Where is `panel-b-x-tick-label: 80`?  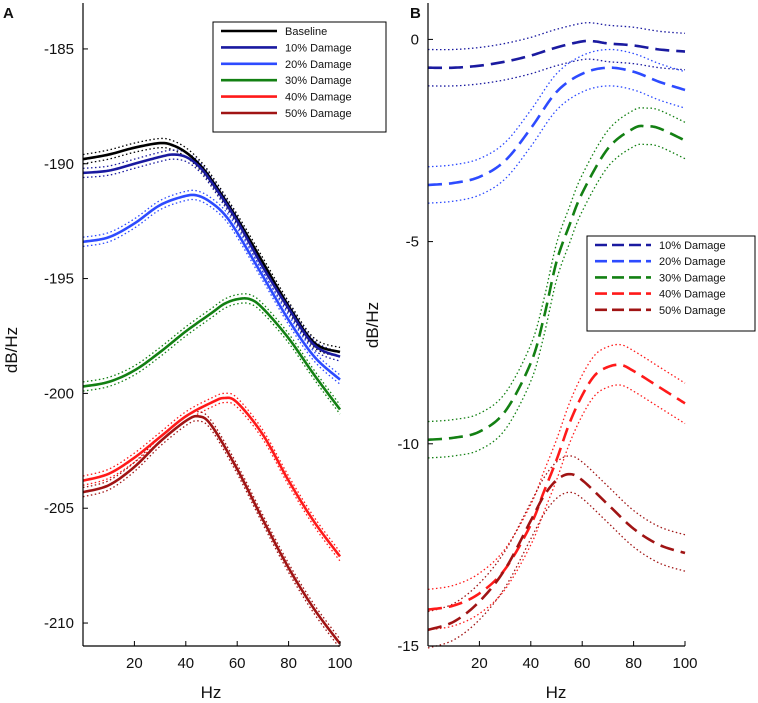
panel-b-x-tick-label: 80 is located at coordinates (633, 663).